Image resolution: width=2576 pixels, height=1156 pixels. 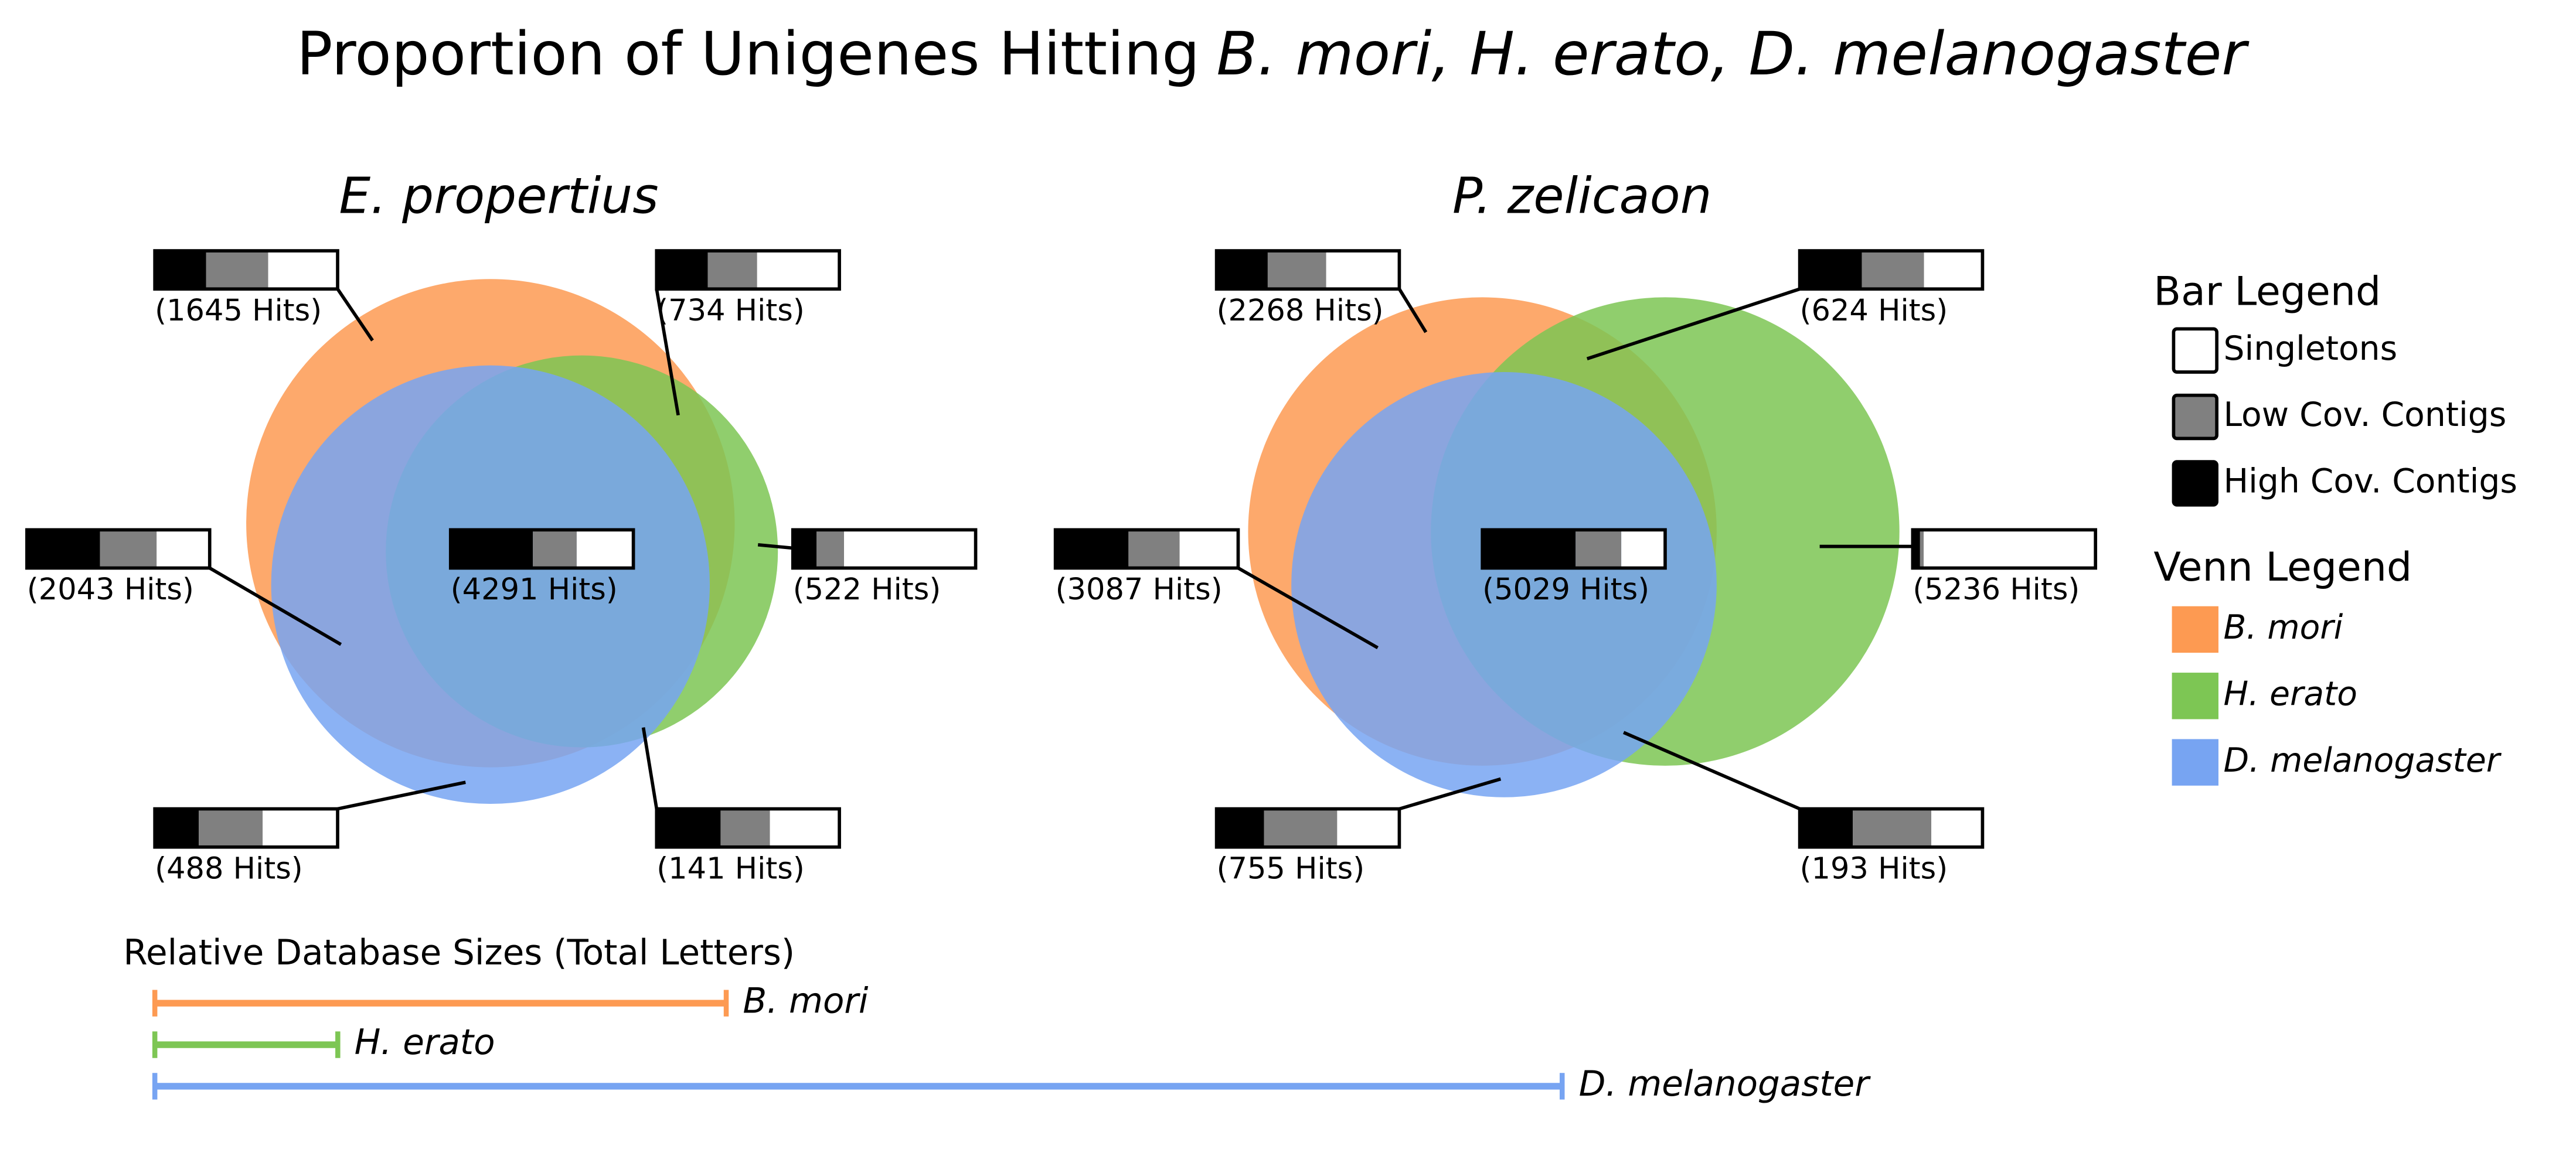 What do you see at coordinates (1996, 589) in the screenshot?
I see `hits-label: (5236 Hits)` at bounding box center [1996, 589].